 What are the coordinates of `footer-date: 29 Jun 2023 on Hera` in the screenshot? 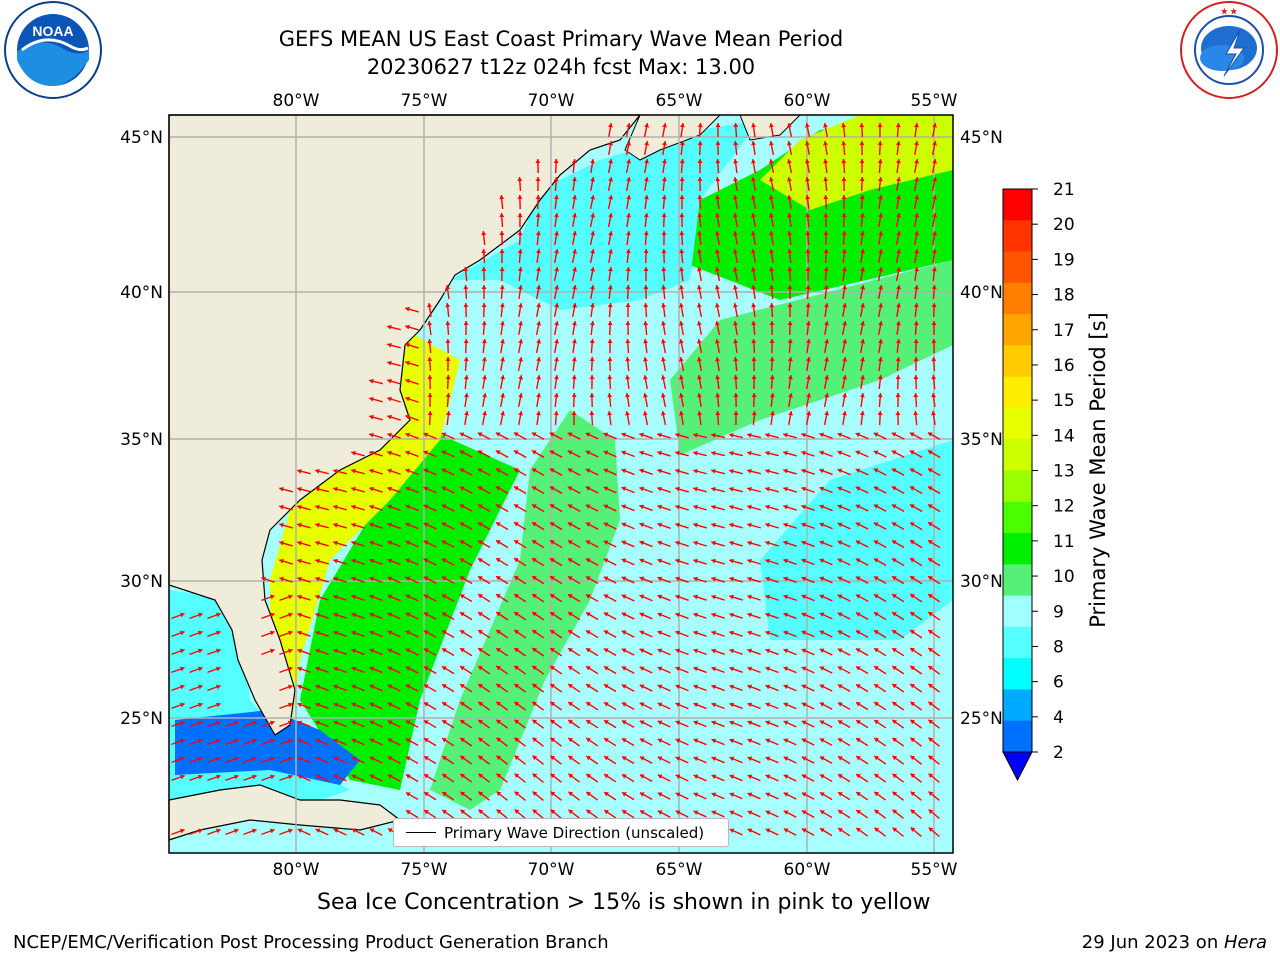 It's located at (1174, 942).